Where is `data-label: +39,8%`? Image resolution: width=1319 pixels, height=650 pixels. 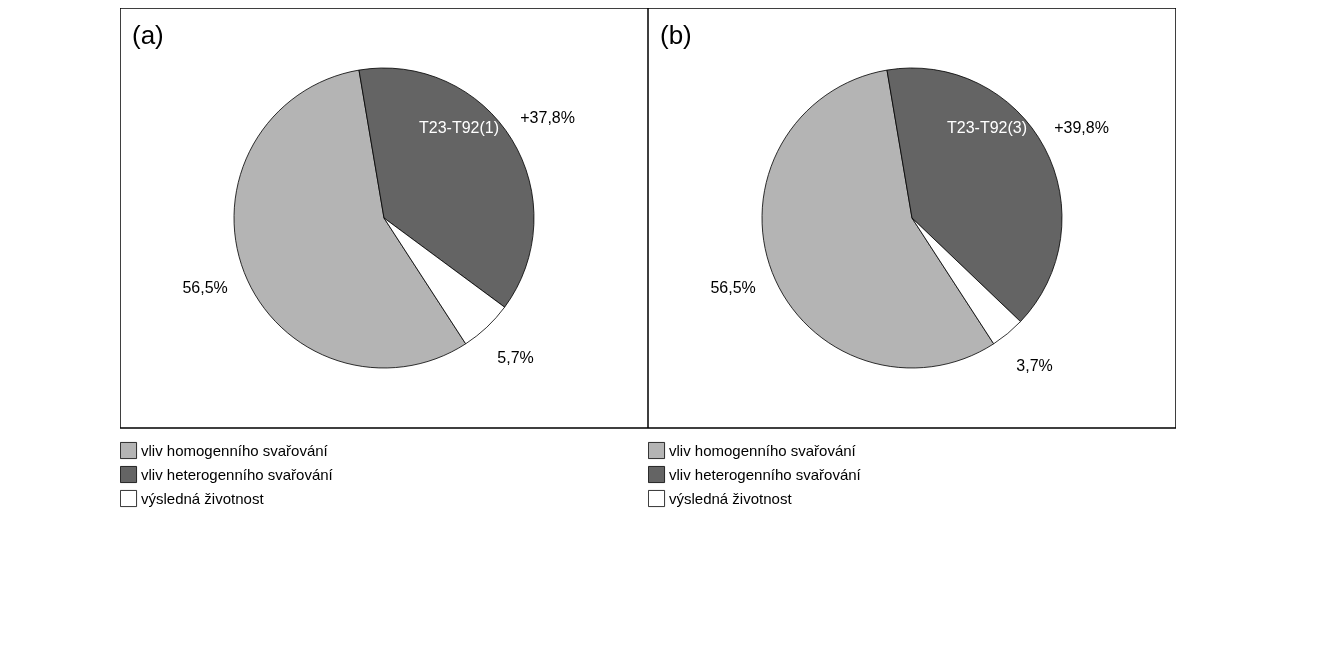 data-label: +39,8% is located at coordinates (1081, 127).